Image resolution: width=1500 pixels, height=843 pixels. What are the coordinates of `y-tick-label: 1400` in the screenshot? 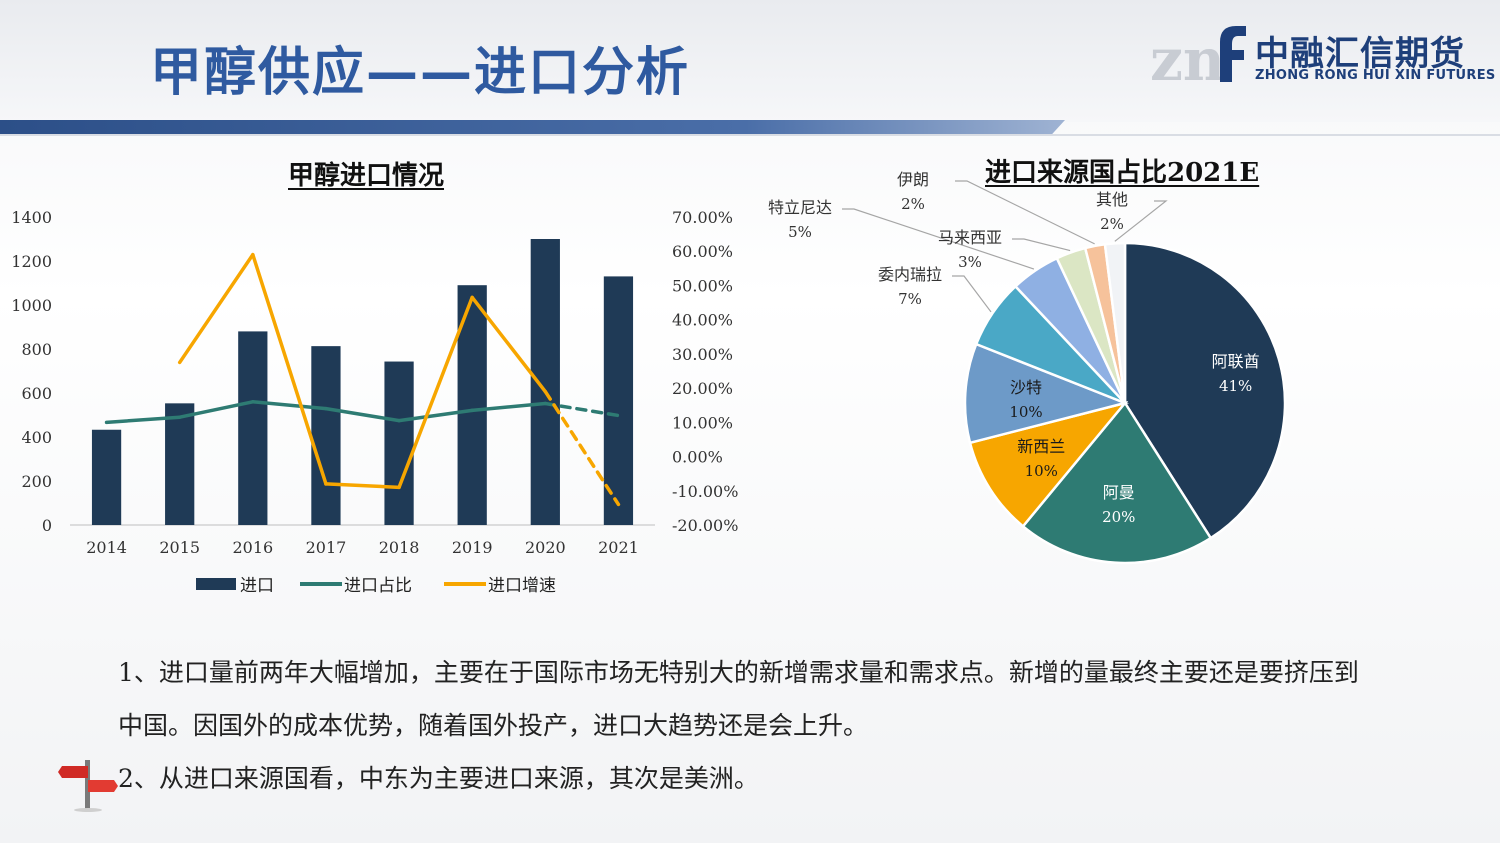 It's located at (31, 217).